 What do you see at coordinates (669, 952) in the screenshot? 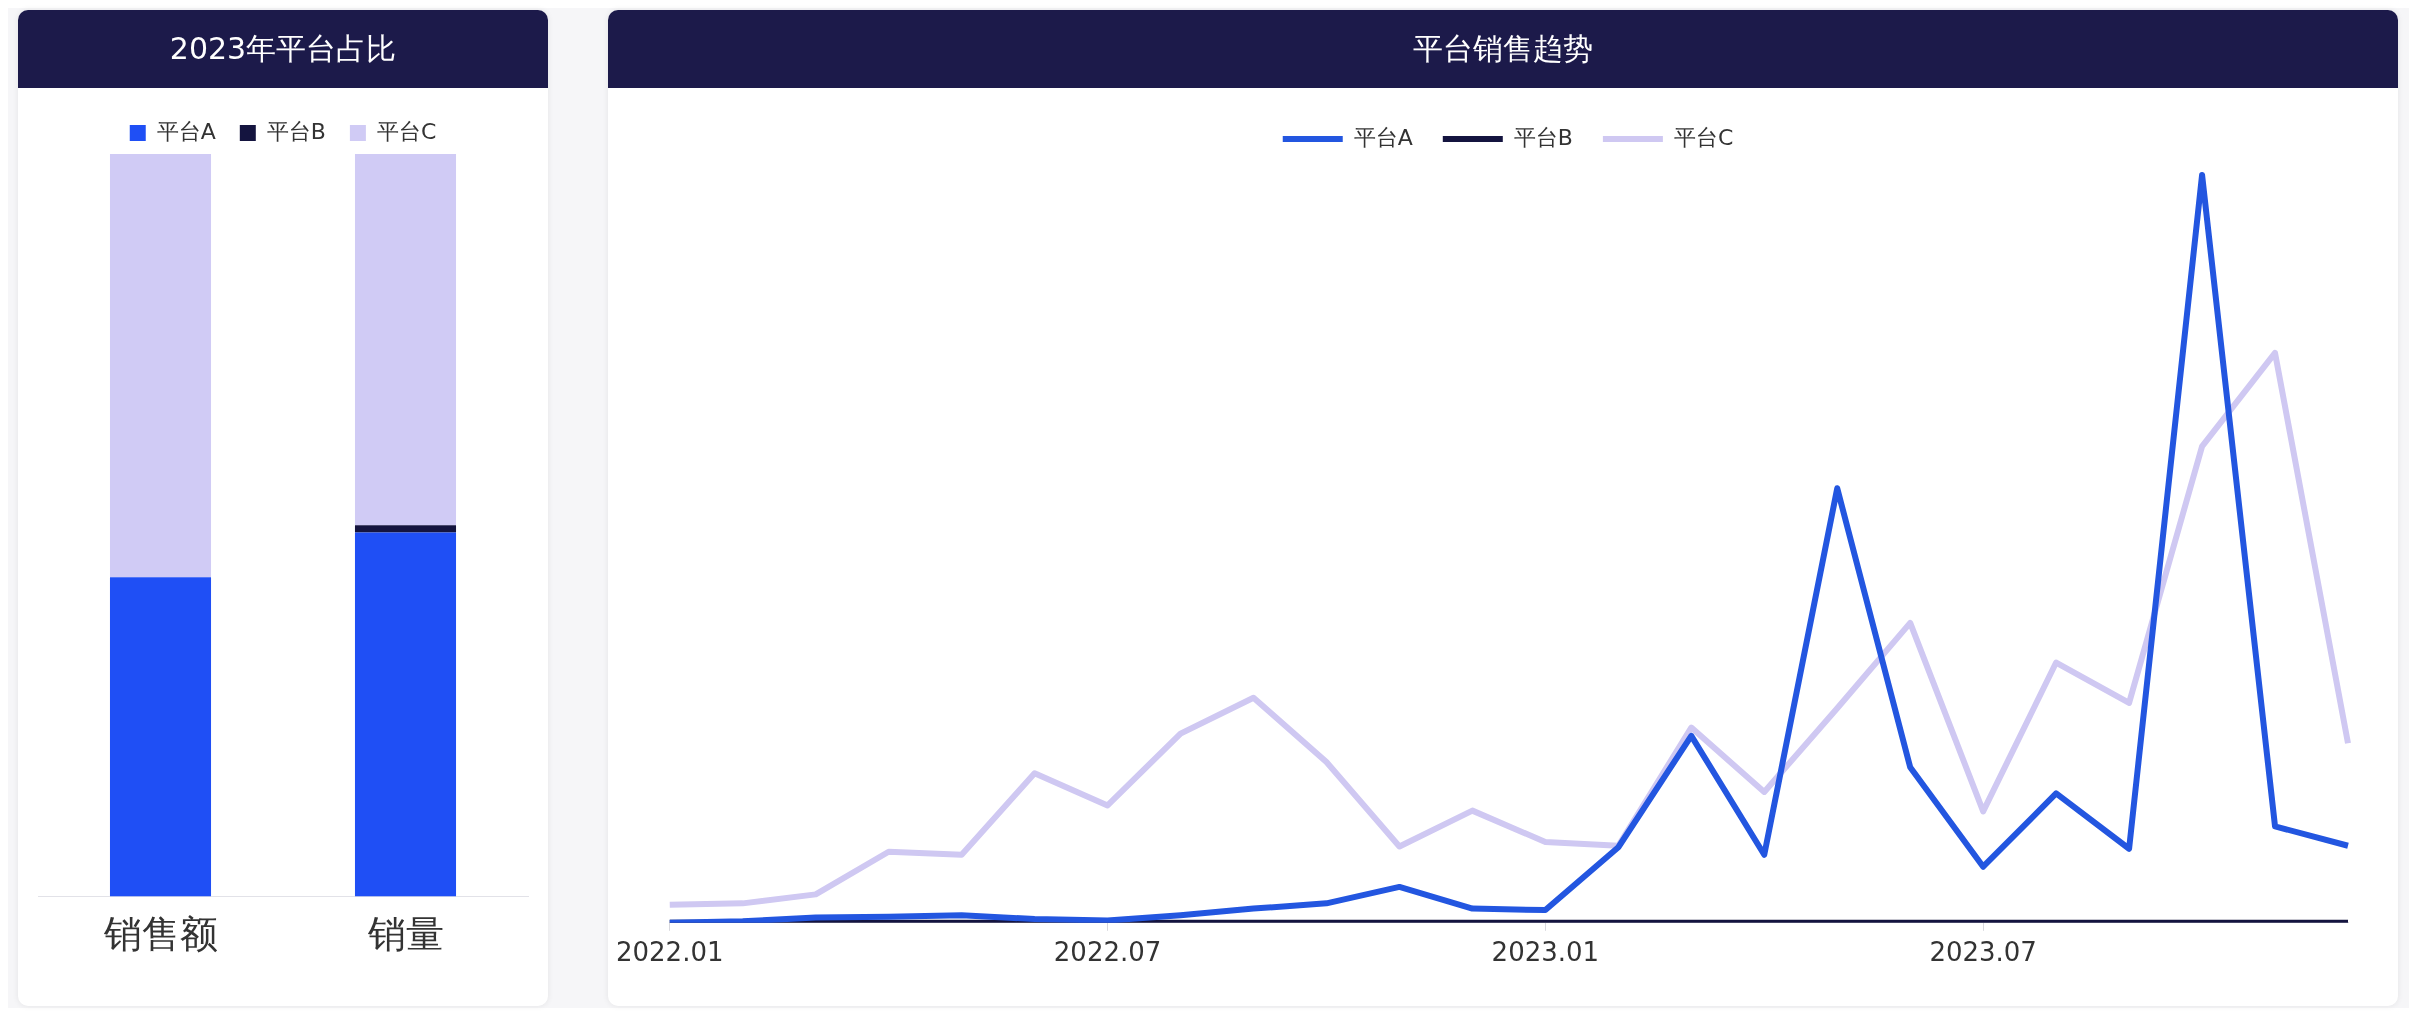
I see `x-tick-label: 2022.01` at bounding box center [669, 952].